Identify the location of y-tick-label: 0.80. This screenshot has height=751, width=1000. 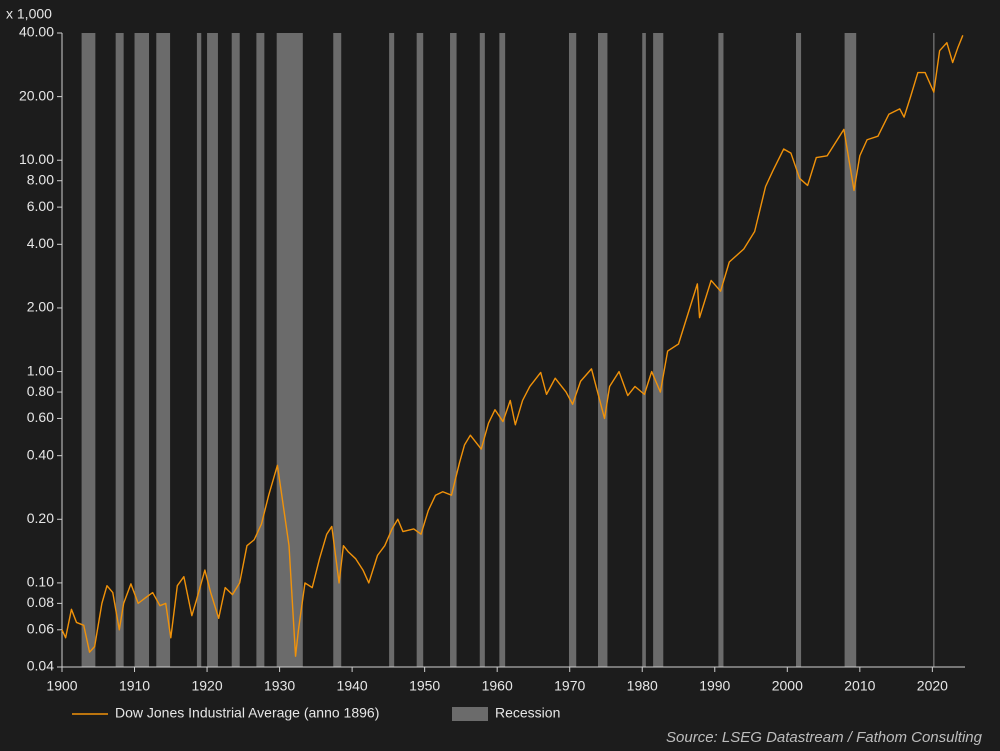
(40, 391).